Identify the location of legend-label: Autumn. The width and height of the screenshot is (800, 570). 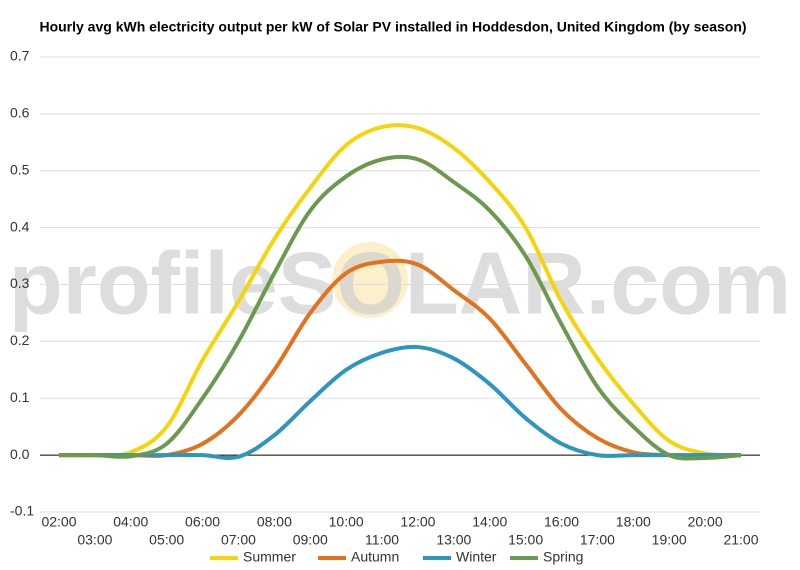
(375, 557).